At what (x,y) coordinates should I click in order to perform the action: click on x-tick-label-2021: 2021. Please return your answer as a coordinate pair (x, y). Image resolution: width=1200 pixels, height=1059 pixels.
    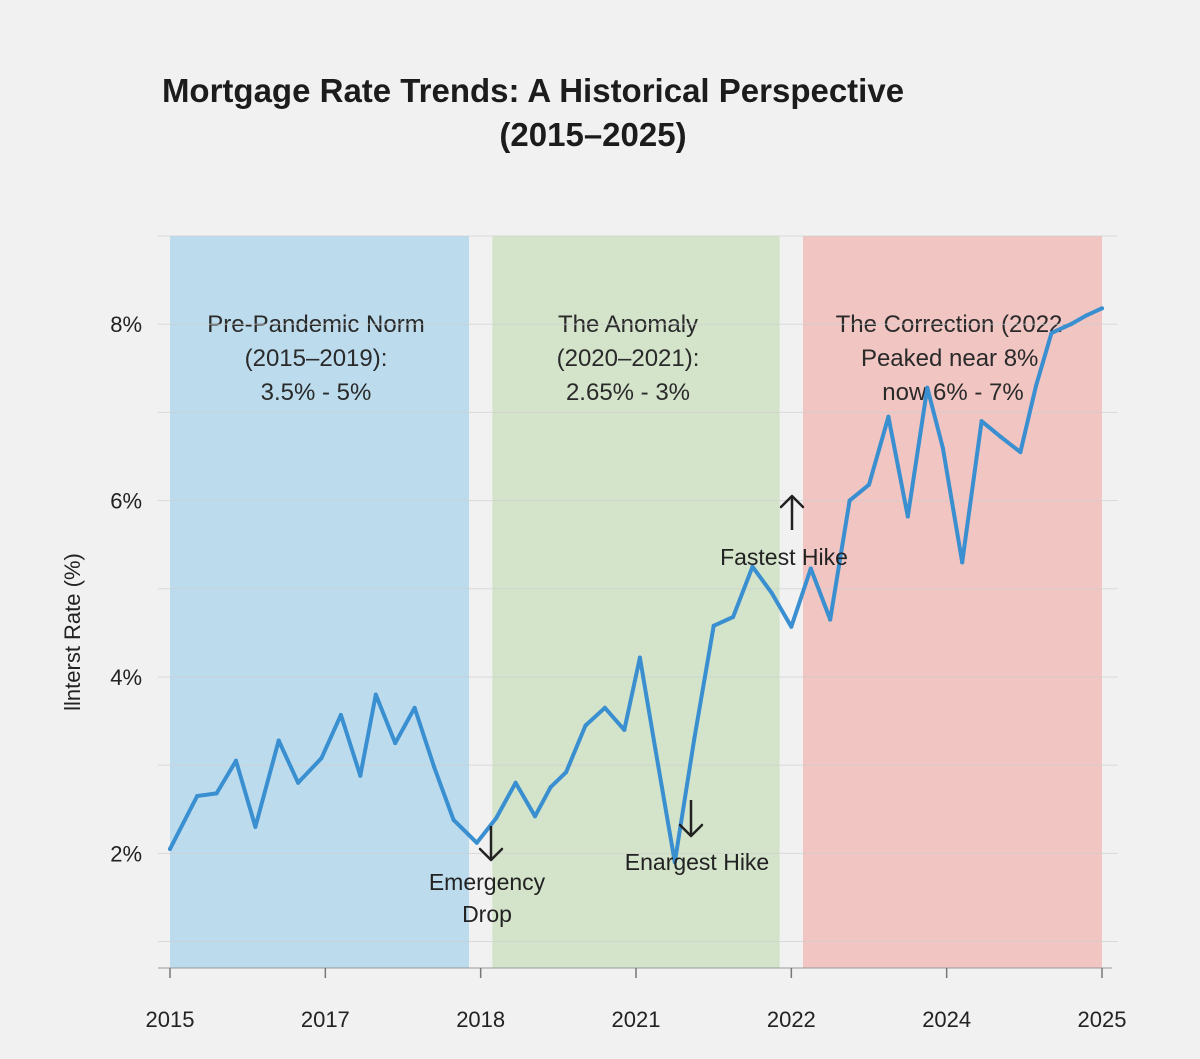
    Looking at the image, I should click on (636, 1019).